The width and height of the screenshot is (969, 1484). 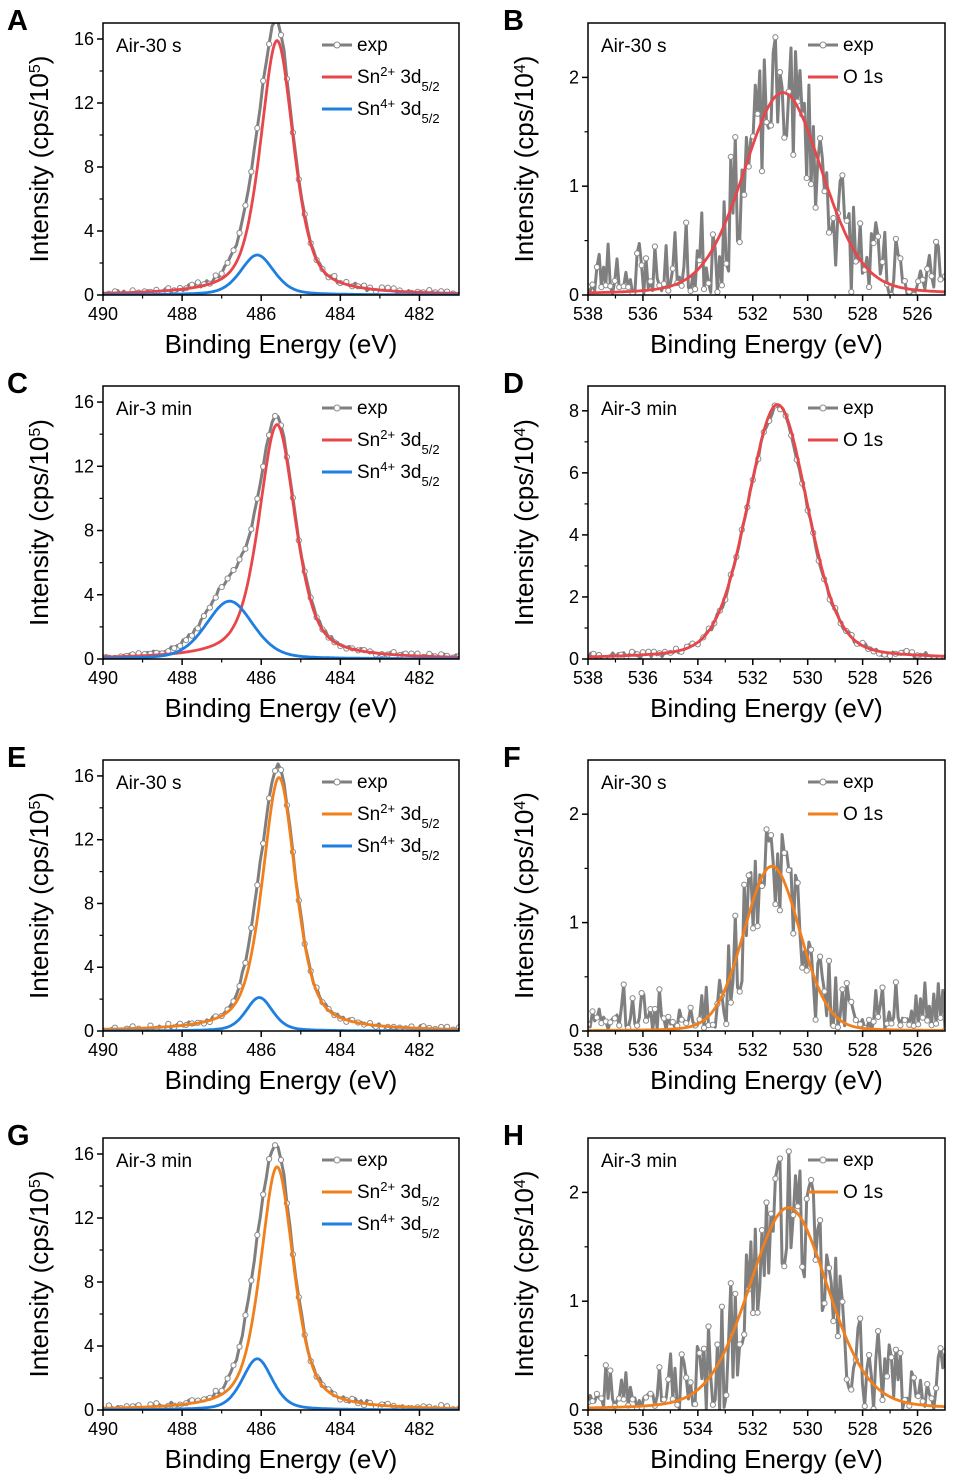 What do you see at coordinates (84, 39) in the screenshot?
I see `y-tick-label: 16` at bounding box center [84, 39].